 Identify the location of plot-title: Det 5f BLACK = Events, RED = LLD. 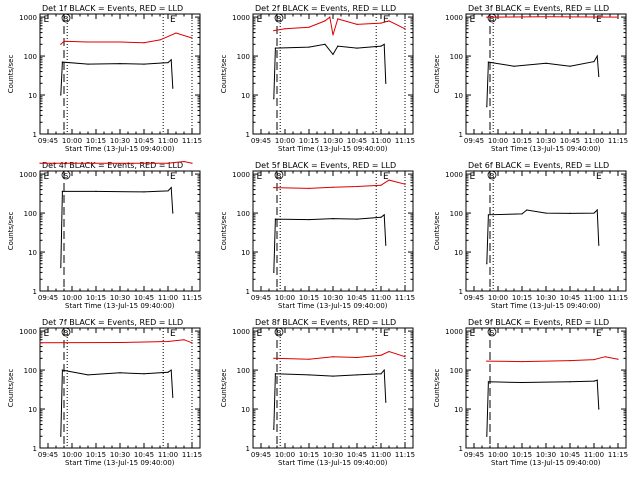
(325, 165).